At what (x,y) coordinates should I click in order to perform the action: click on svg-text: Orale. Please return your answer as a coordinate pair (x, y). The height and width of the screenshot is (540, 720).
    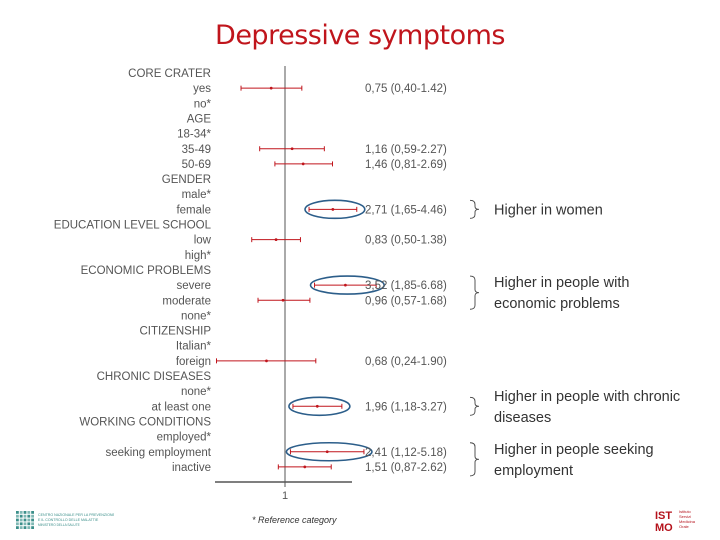
    Looking at the image, I should click on (684, 526).